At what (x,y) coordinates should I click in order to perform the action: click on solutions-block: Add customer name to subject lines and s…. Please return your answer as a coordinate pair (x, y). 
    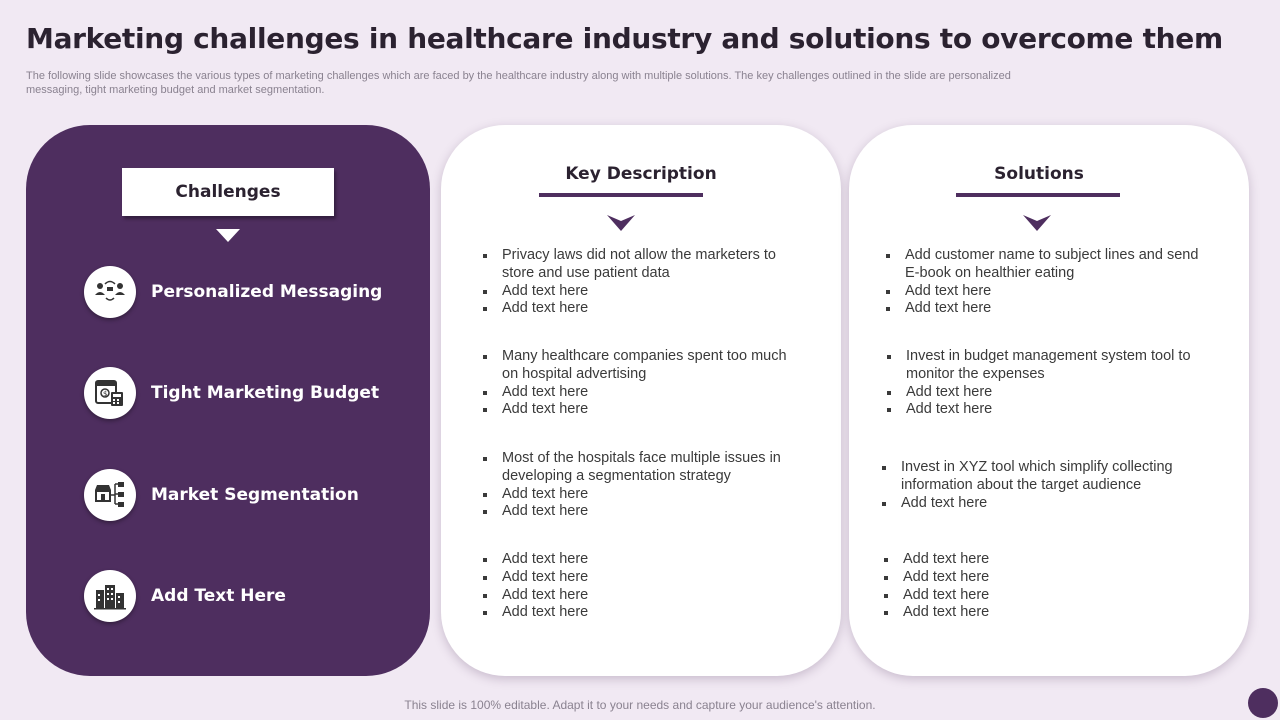
    Looking at the image, I should click on (1049, 282).